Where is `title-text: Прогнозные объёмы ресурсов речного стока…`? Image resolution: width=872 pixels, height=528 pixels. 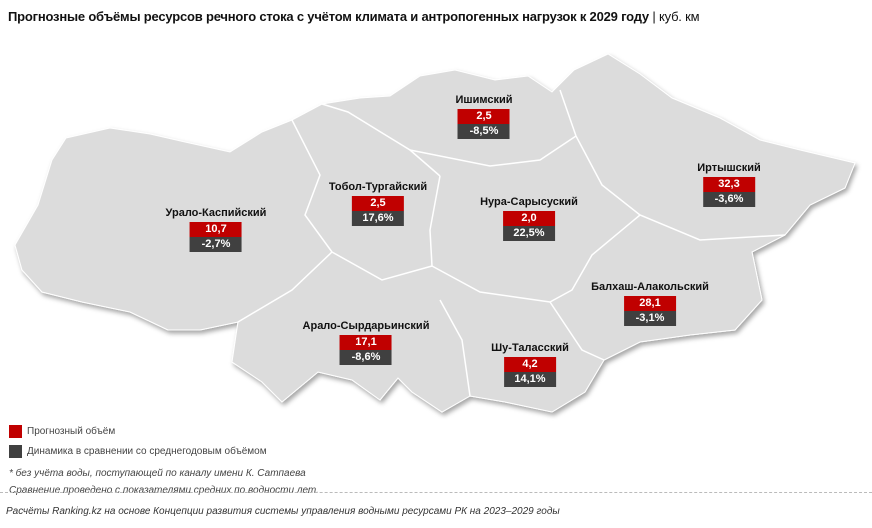
title-text: Прогнозные объёмы ресурсов речного стока… is located at coordinates (328, 16).